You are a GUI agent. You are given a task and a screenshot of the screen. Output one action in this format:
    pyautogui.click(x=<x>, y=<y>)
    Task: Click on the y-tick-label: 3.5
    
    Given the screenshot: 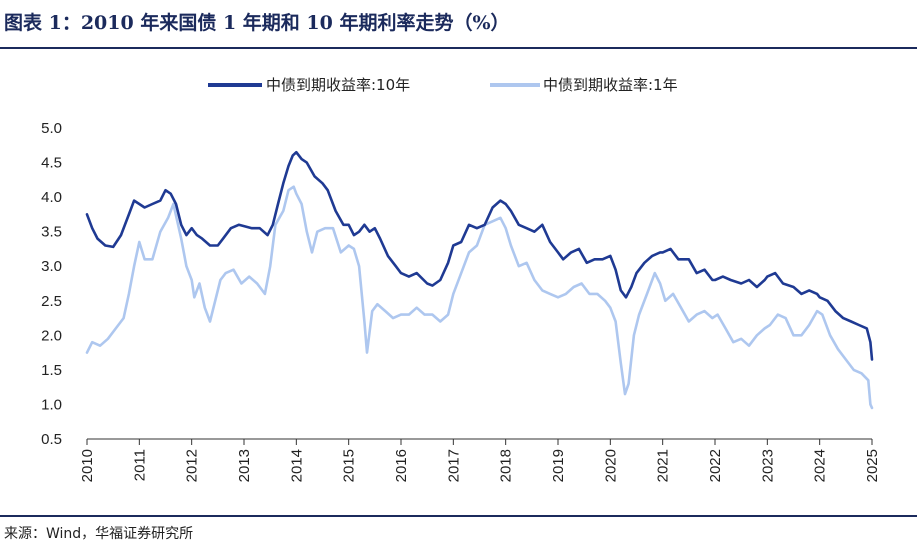 What is the action you would take?
    pyautogui.click(x=51, y=232)
    